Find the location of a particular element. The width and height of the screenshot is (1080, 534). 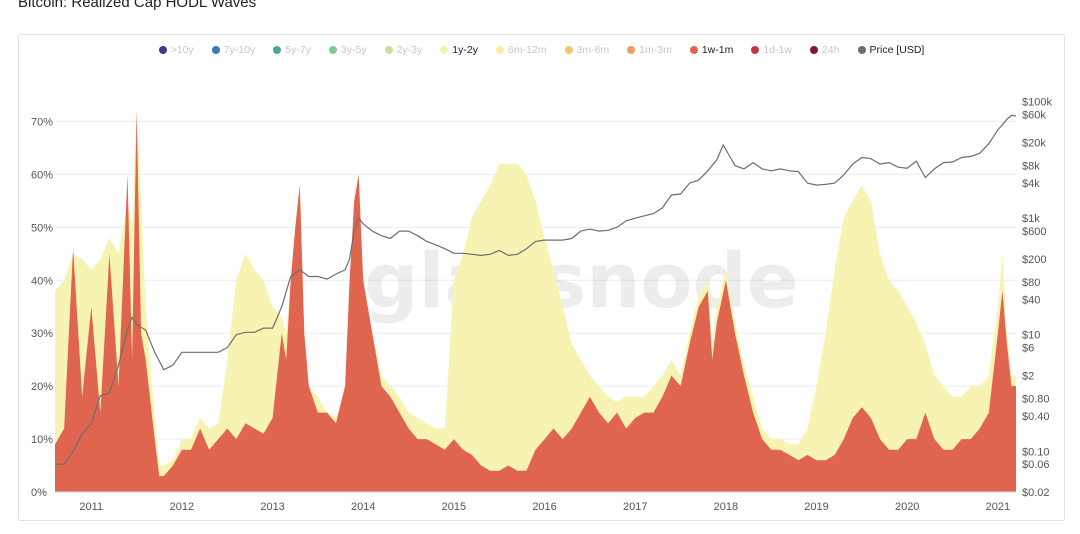

x-tick-label: 2013 is located at coordinates (272, 507).